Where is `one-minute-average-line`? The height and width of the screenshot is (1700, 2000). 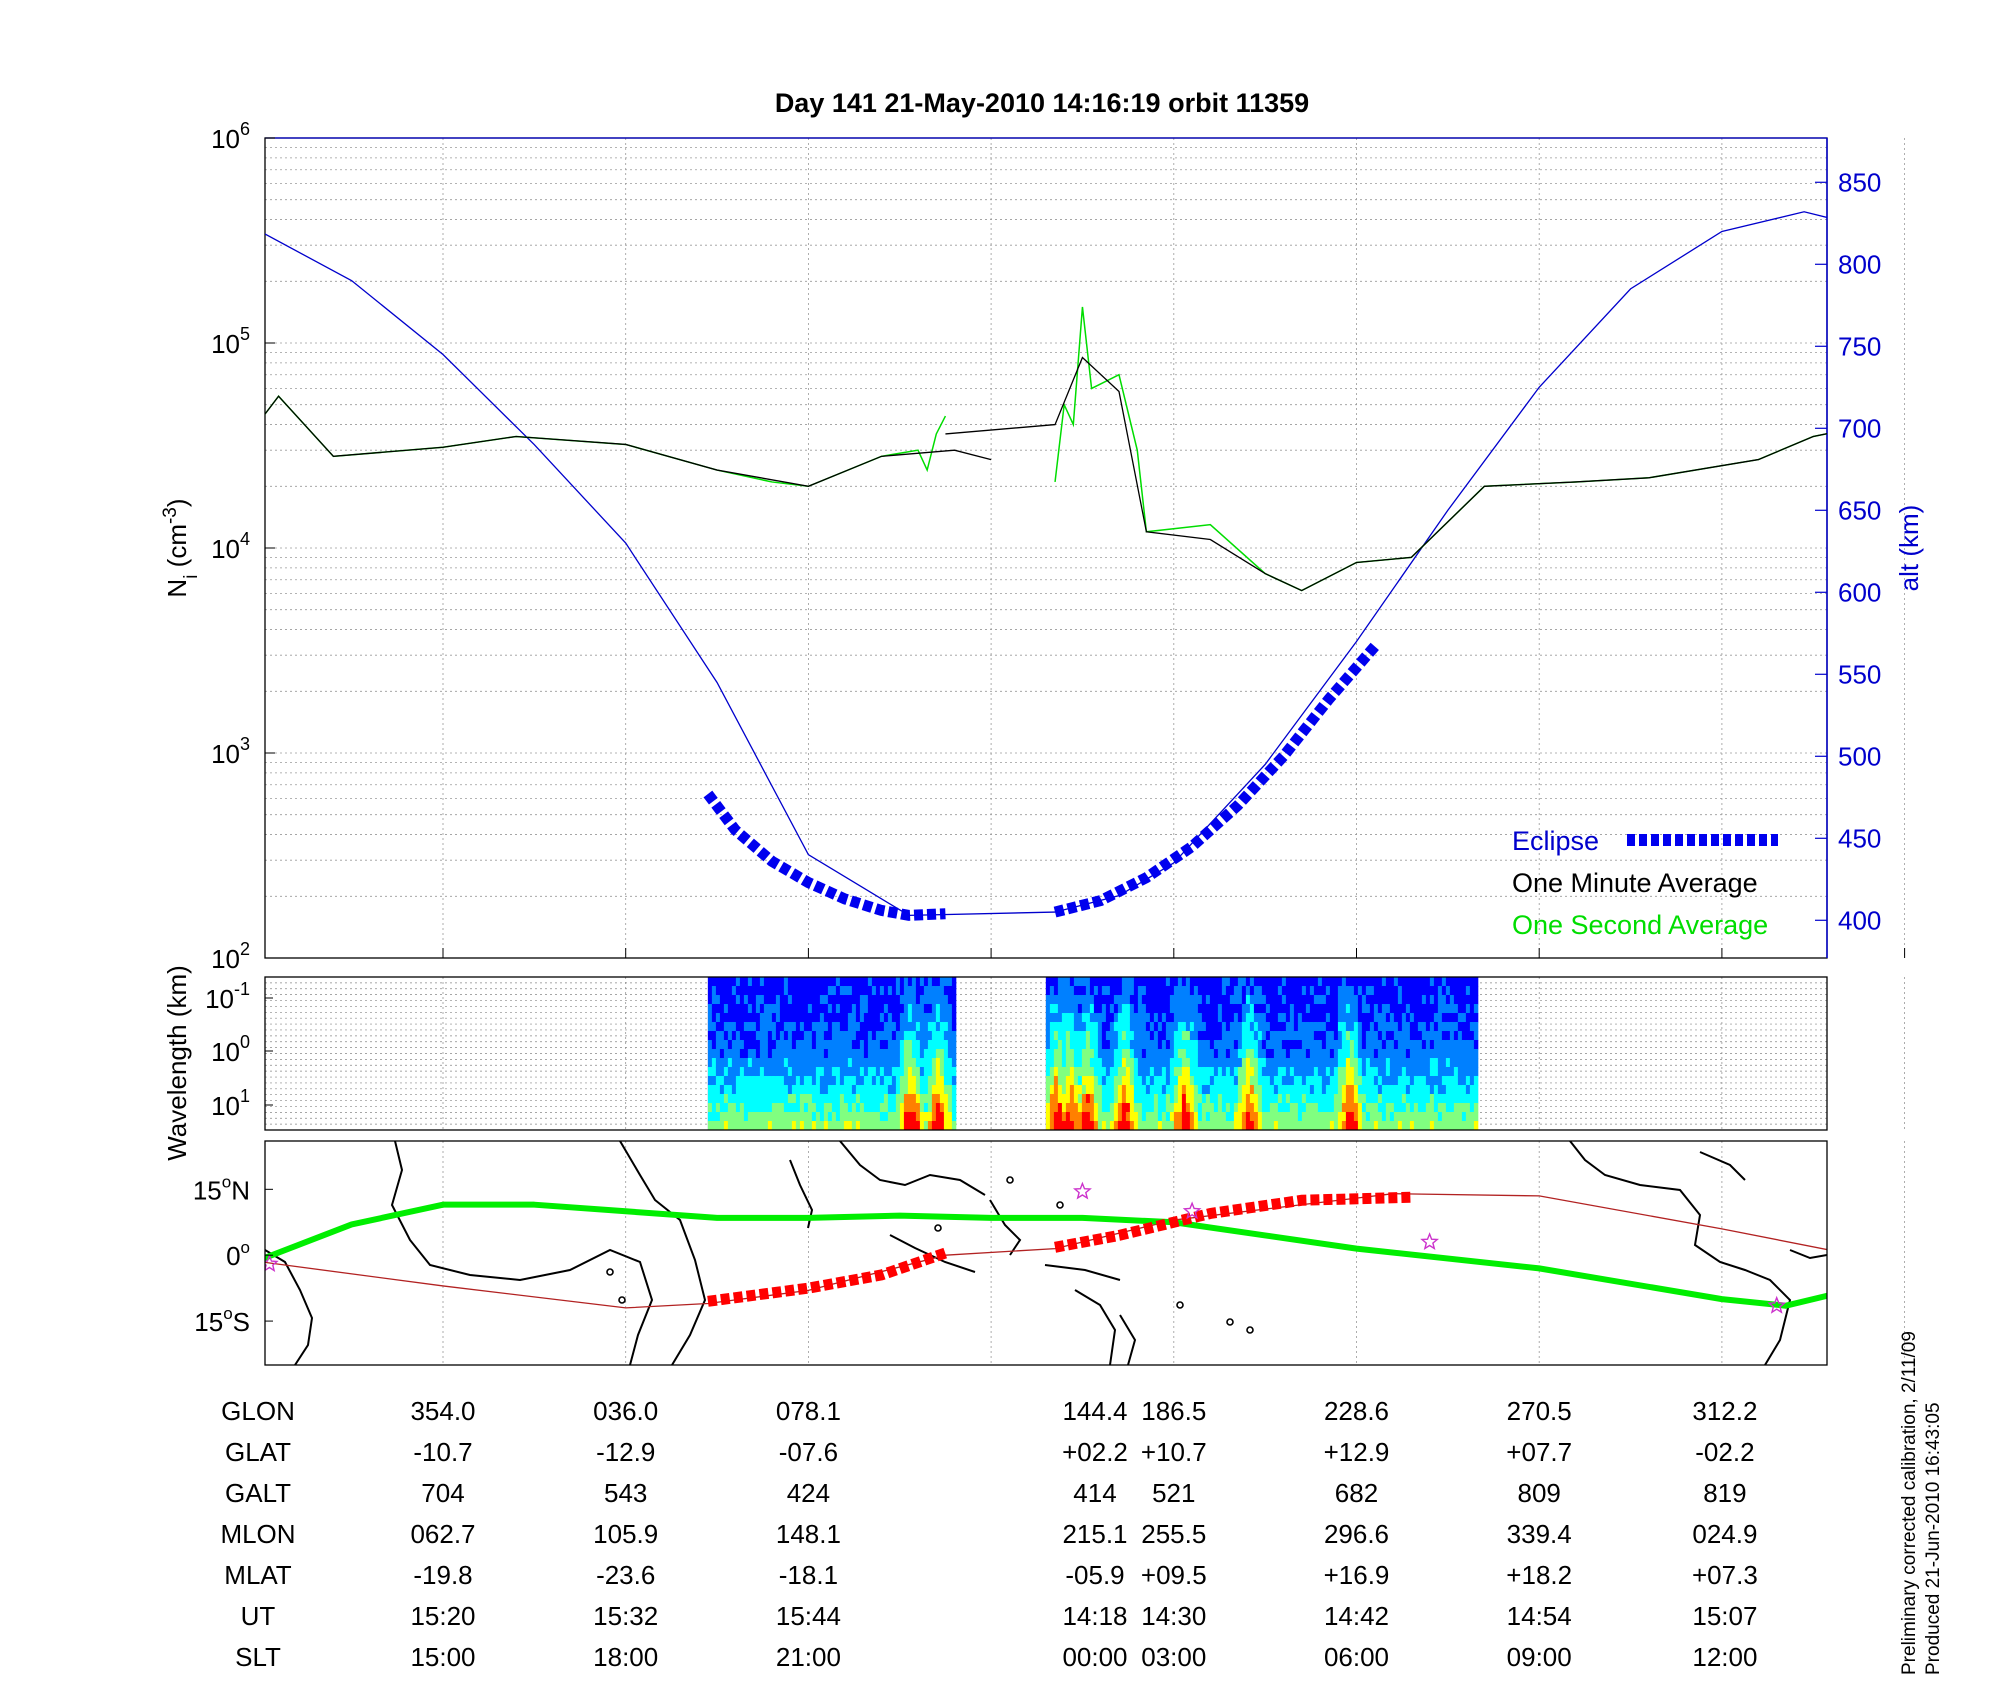
one-minute-average-line is located at coordinates (1386, 474).